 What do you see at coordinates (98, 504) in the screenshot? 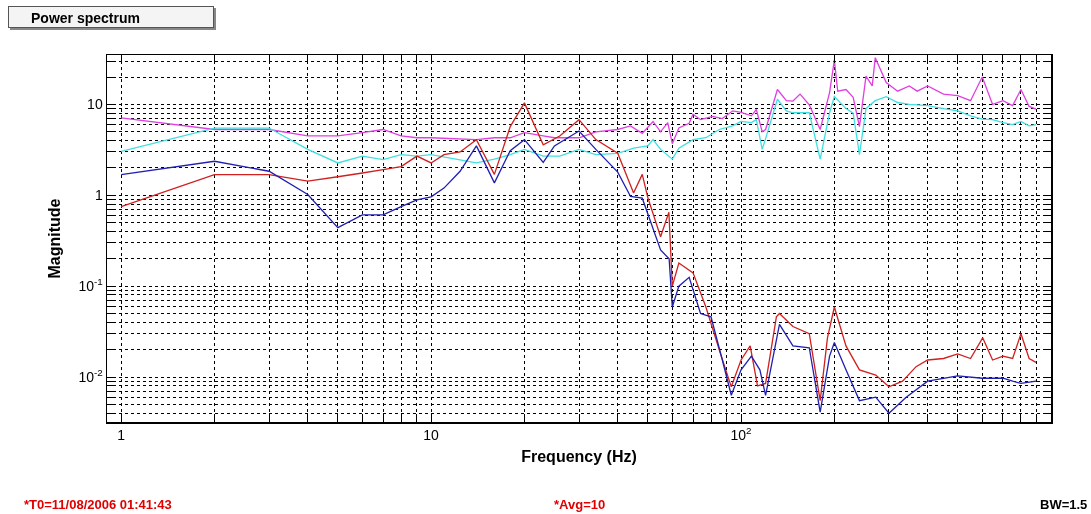
I see `text: *T0=11/08/2006 01:41:43` at bounding box center [98, 504].